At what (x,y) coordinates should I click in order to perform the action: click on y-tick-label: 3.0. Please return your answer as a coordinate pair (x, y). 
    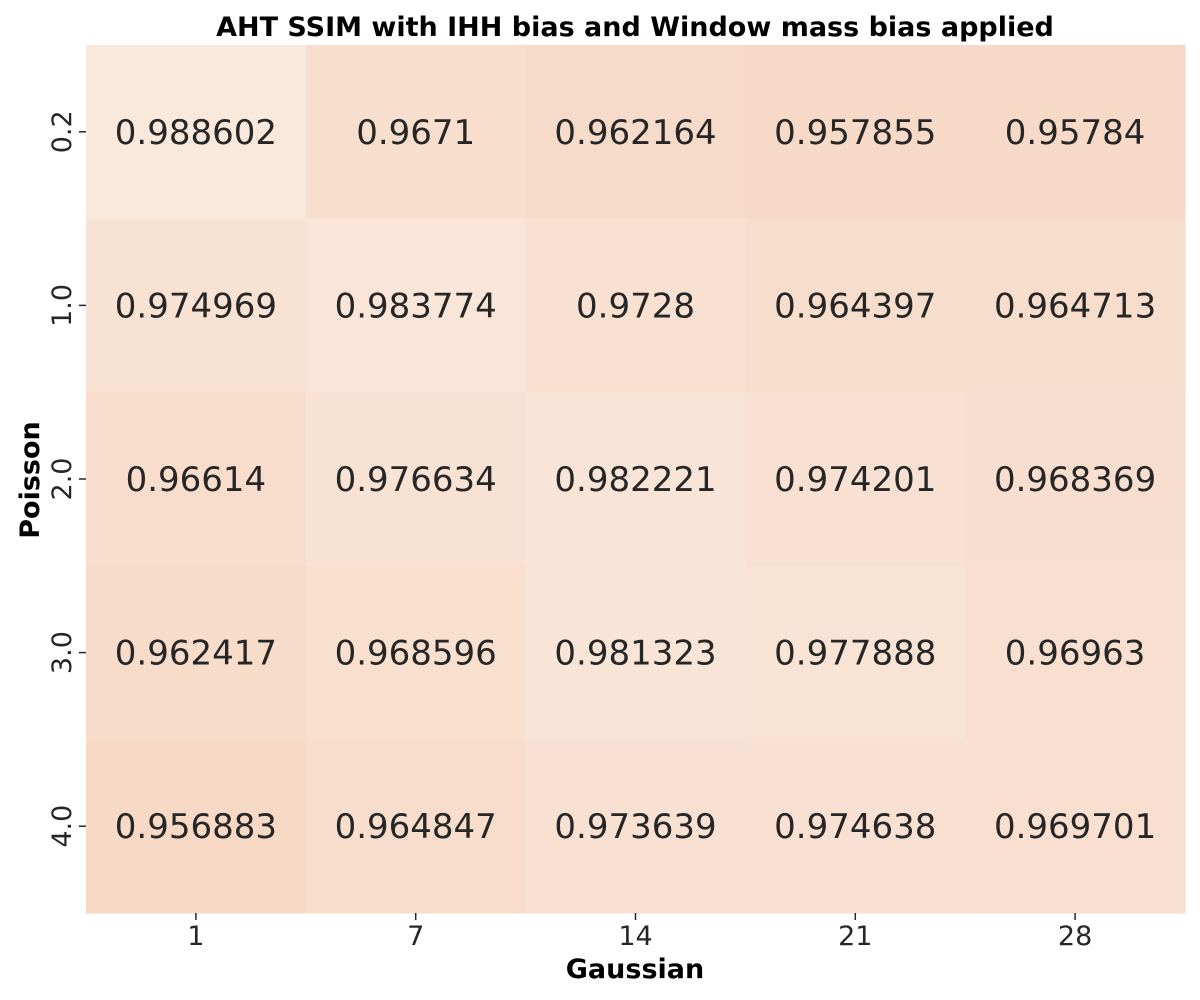
    Looking at the image, I should click on (62, 652).